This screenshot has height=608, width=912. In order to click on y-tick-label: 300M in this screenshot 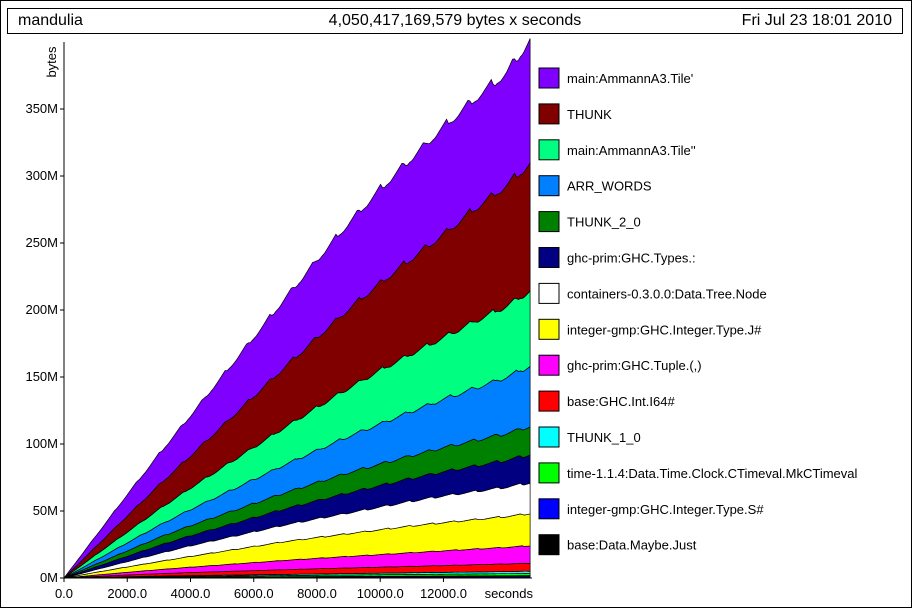, I will do `click(41, 175)`.